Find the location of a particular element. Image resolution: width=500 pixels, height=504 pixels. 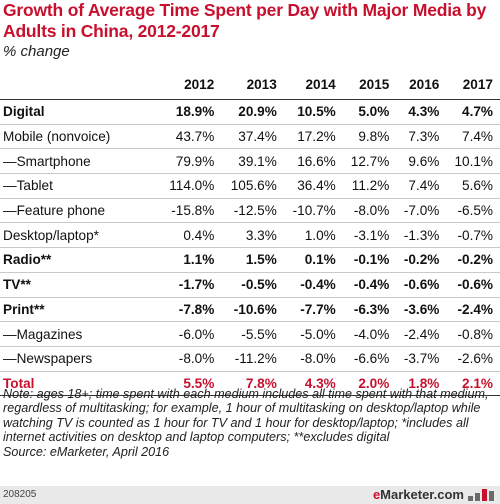

cell-value: -0.2% is located at coordinates (473, 260).